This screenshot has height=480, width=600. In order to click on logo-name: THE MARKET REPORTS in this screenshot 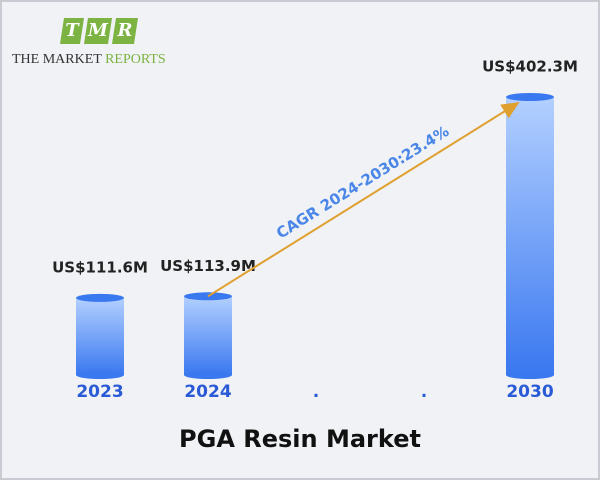, I will do `click(89, 59)`.